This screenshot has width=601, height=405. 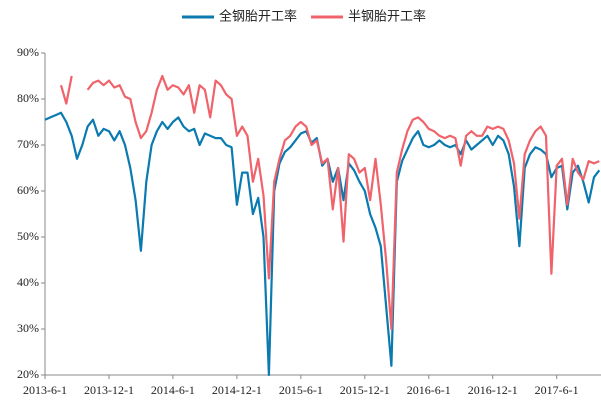 What do you see at coordinates (258, 17) in the screenshot?
I see `legend-label: 全钢胎开工率` at bounding box center [258, 17].